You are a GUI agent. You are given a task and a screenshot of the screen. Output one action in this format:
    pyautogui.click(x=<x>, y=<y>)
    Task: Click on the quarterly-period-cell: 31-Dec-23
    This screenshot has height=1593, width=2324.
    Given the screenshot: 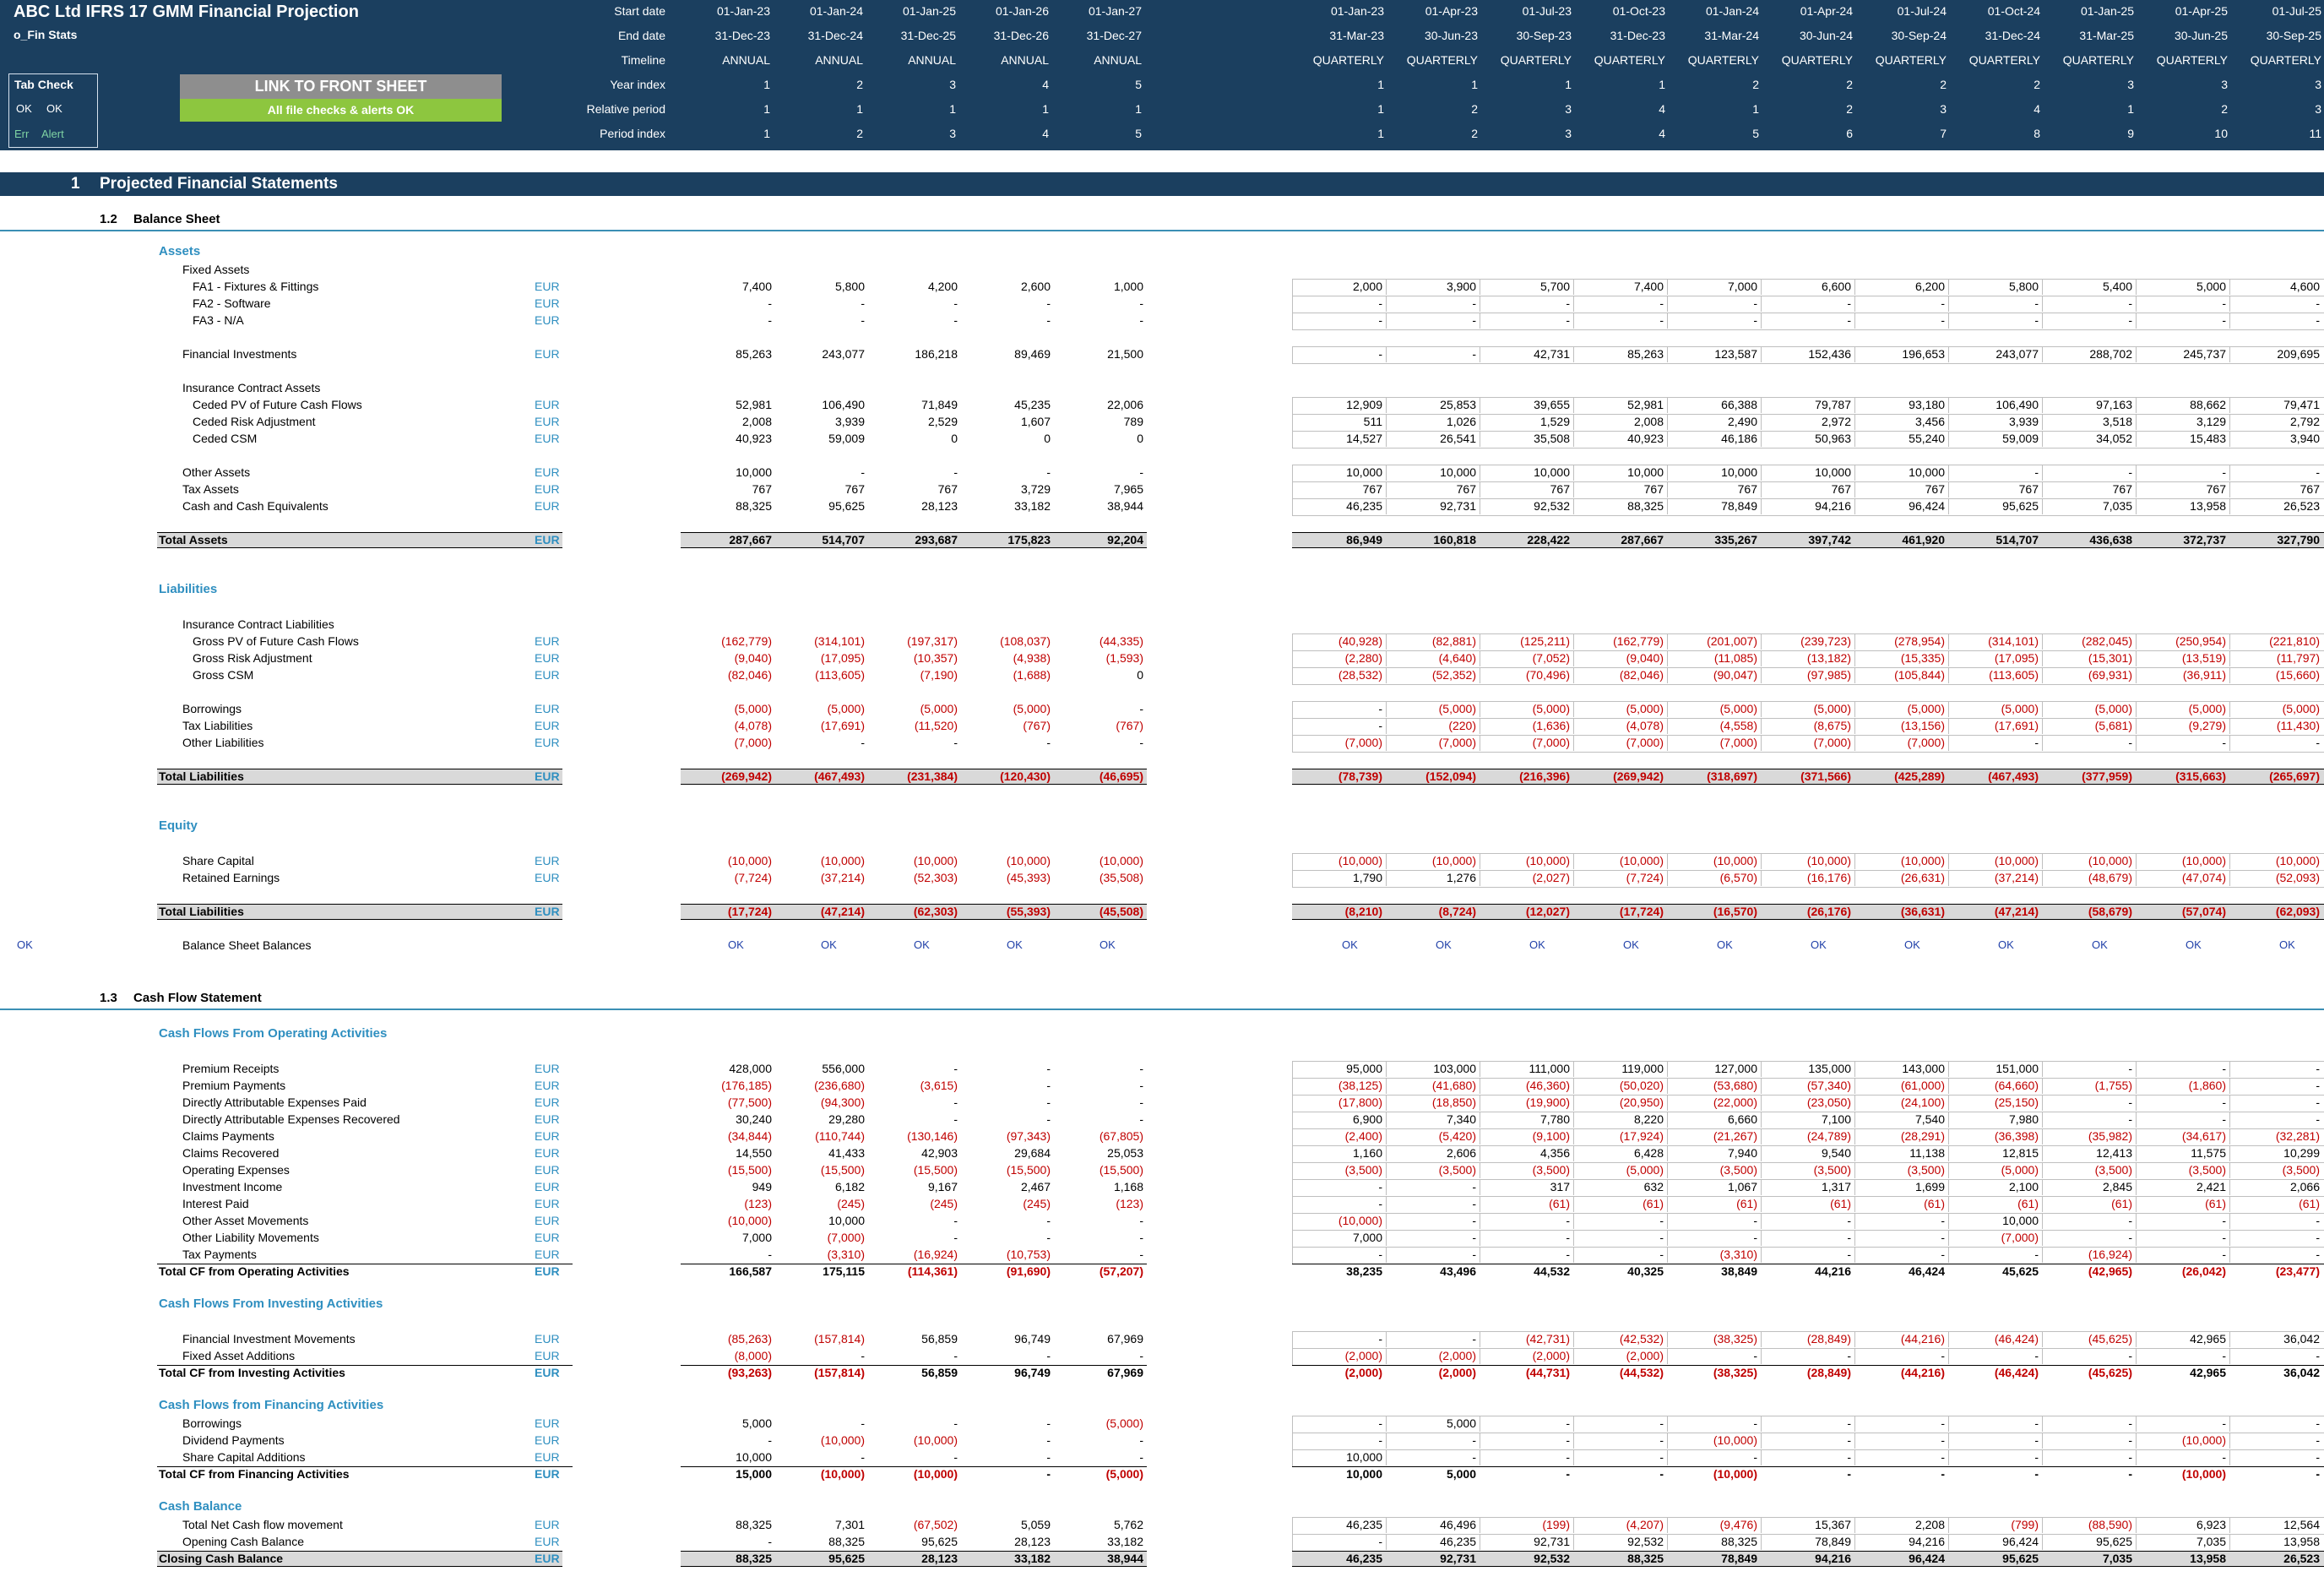 What is the action you would take?
    pyautogui.click(x=1637, y=35)
    